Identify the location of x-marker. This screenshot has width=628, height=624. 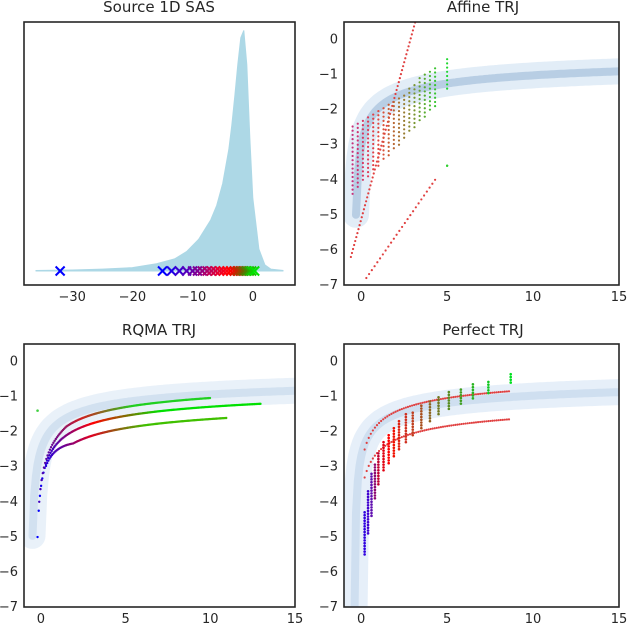
(251, 271).